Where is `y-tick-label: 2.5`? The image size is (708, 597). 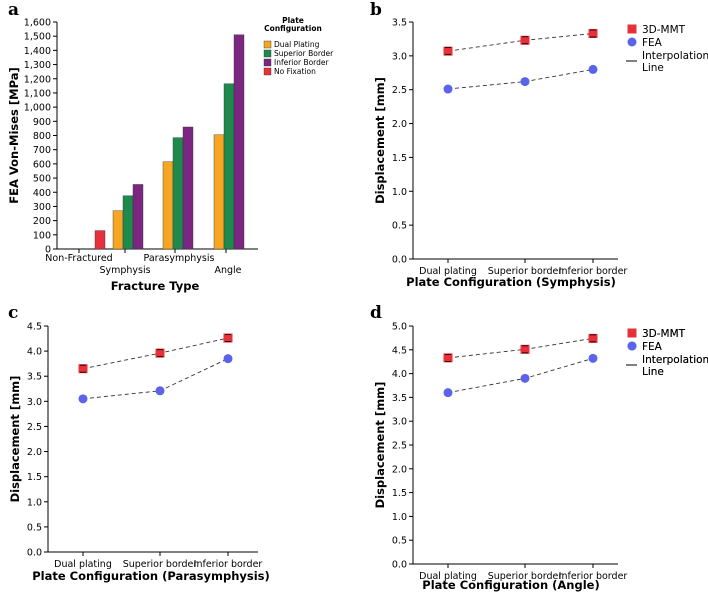 y-tick-label: 2.5 is located at coordinates (34, 427).